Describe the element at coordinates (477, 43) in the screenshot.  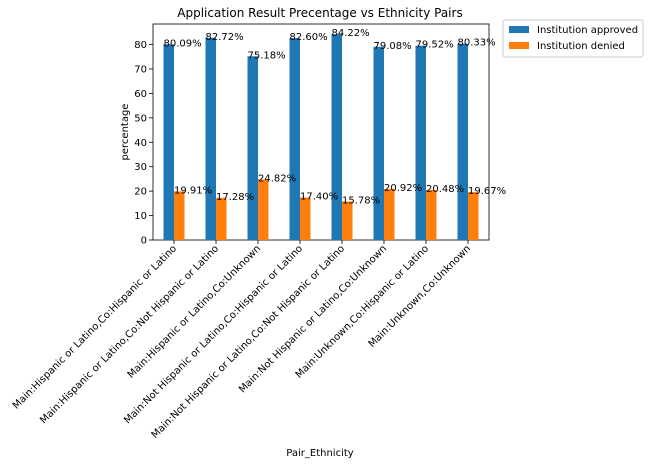
I see `bar-data-label: 80.33%` at that location.